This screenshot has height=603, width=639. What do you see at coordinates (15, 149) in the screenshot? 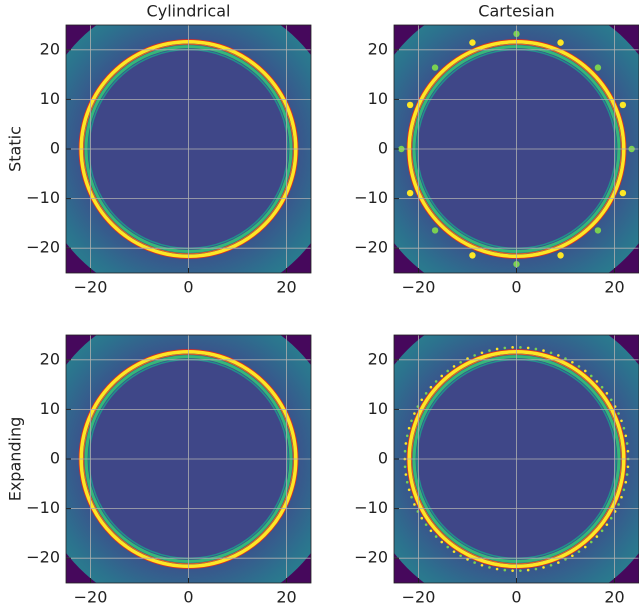
I see `row-label: Static` at bounding box center [15, 149].